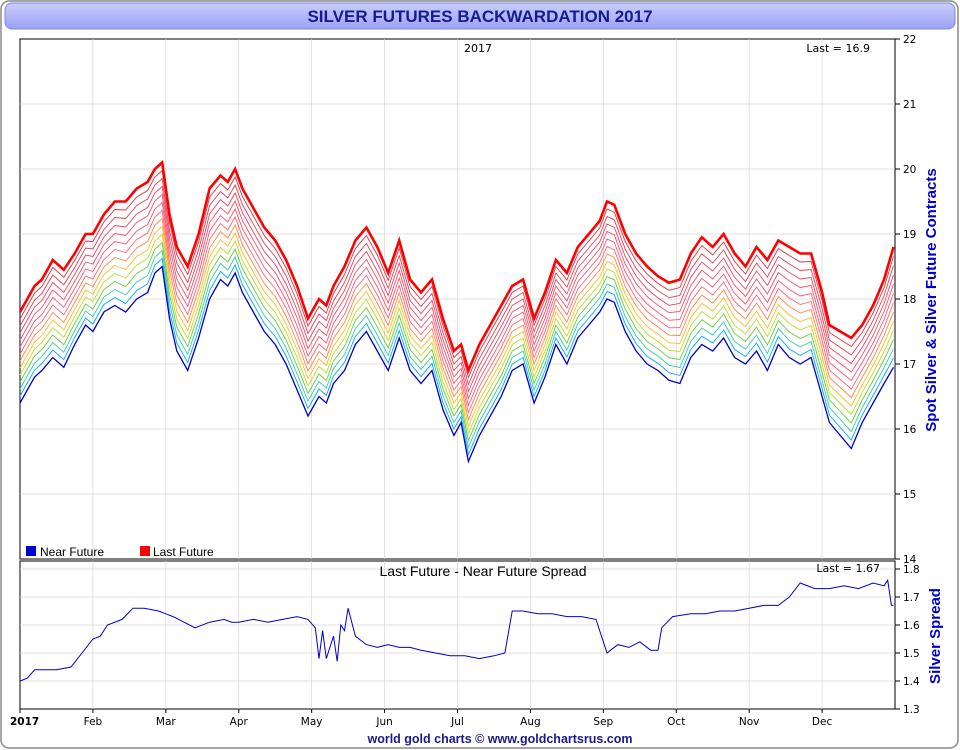  What do you see at coordinates (239, 722) in the screenshot?
I see `x-tick-label: Apr` at bounding box center [239, 722].